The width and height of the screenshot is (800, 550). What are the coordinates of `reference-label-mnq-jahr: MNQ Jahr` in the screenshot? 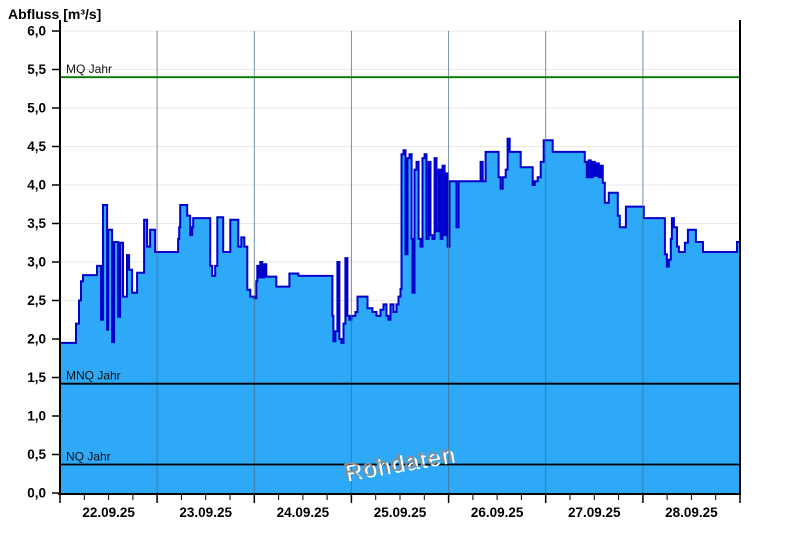 It's located at (93, 376).